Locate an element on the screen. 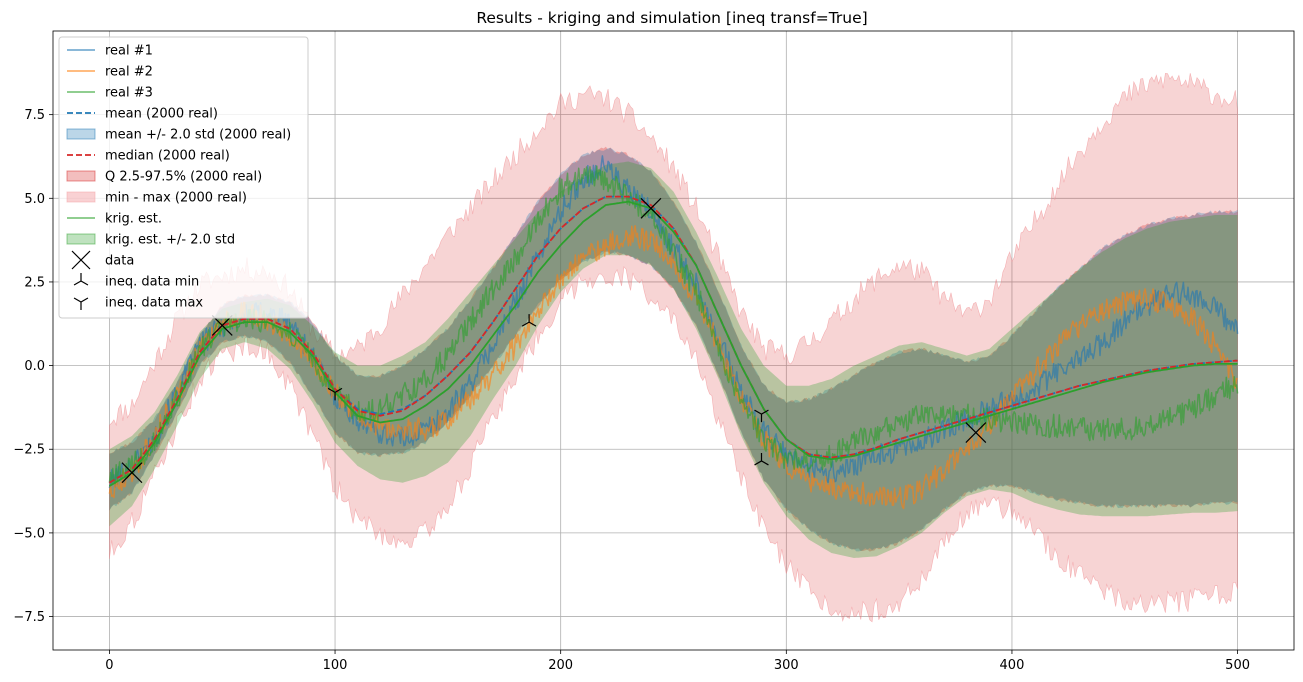  y-tick-label: −2.5 is located at coordinates (29, 450).